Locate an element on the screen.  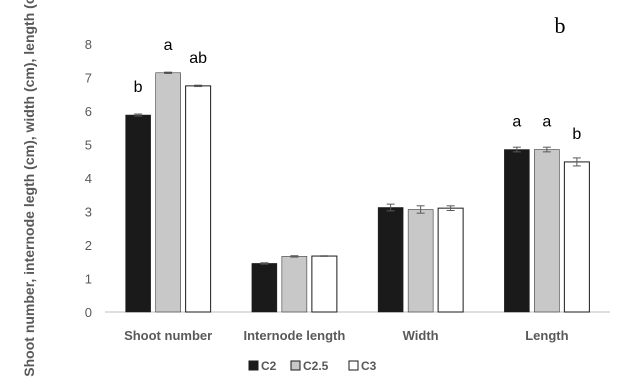
x-tick-label: Width is located at coordinates (421, 335).